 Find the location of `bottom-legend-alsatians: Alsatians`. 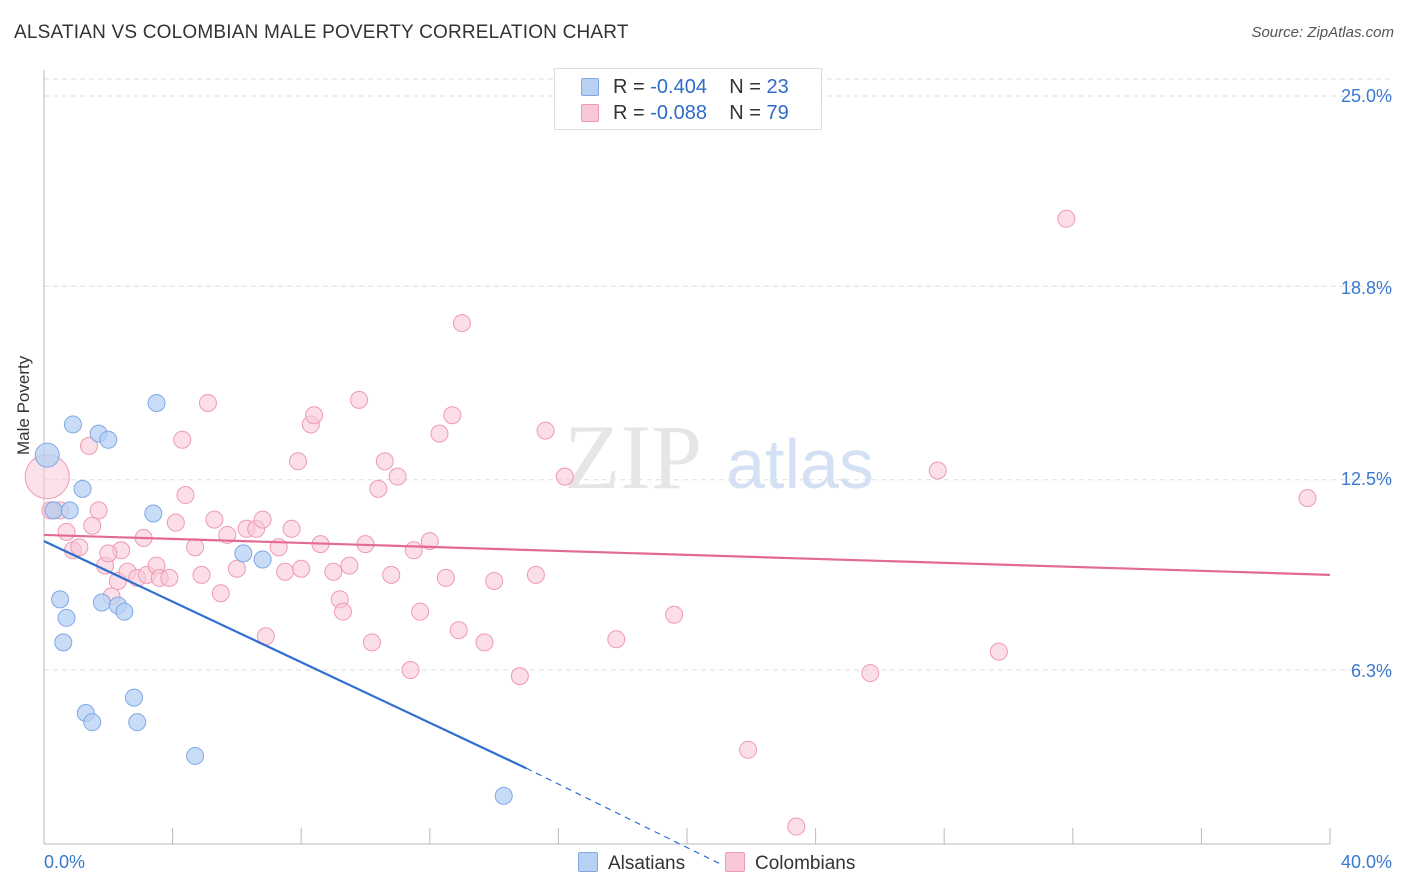

bottom-legend-alsatians: Alsatians is located at coordinates (631, 863).